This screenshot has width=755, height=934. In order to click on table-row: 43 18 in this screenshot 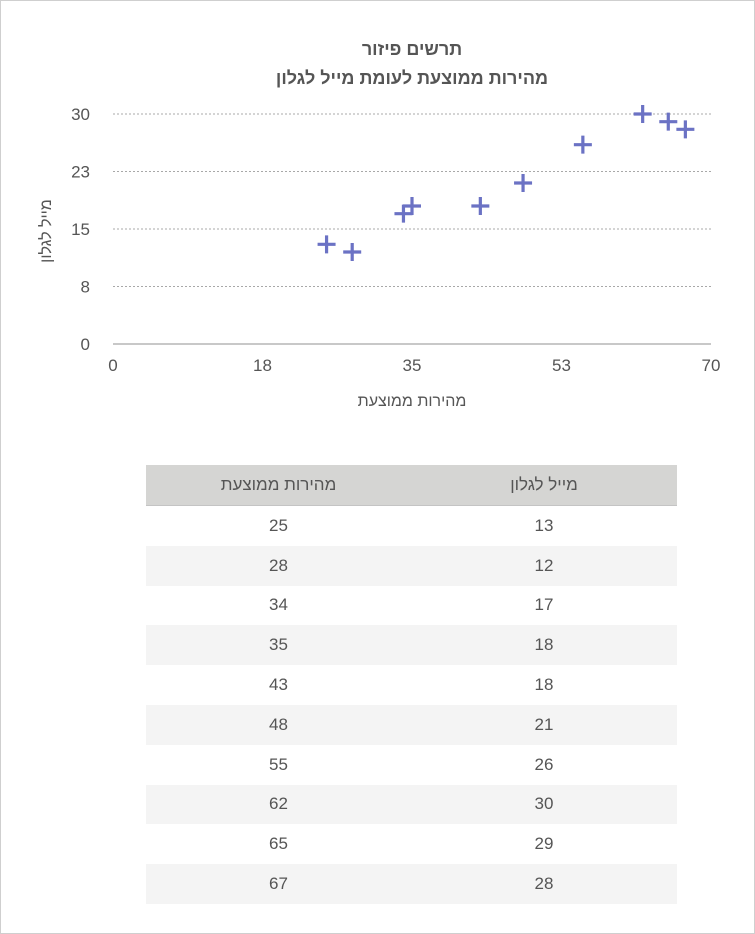, I will do `click(411, 685)`.